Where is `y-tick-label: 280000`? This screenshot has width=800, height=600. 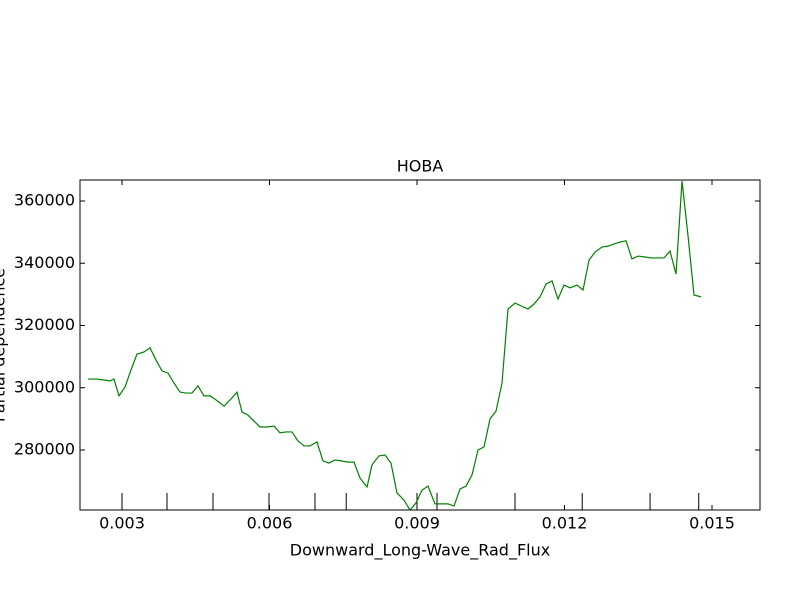
y-tick-label: 280000 is located at coordinates (44, 449).